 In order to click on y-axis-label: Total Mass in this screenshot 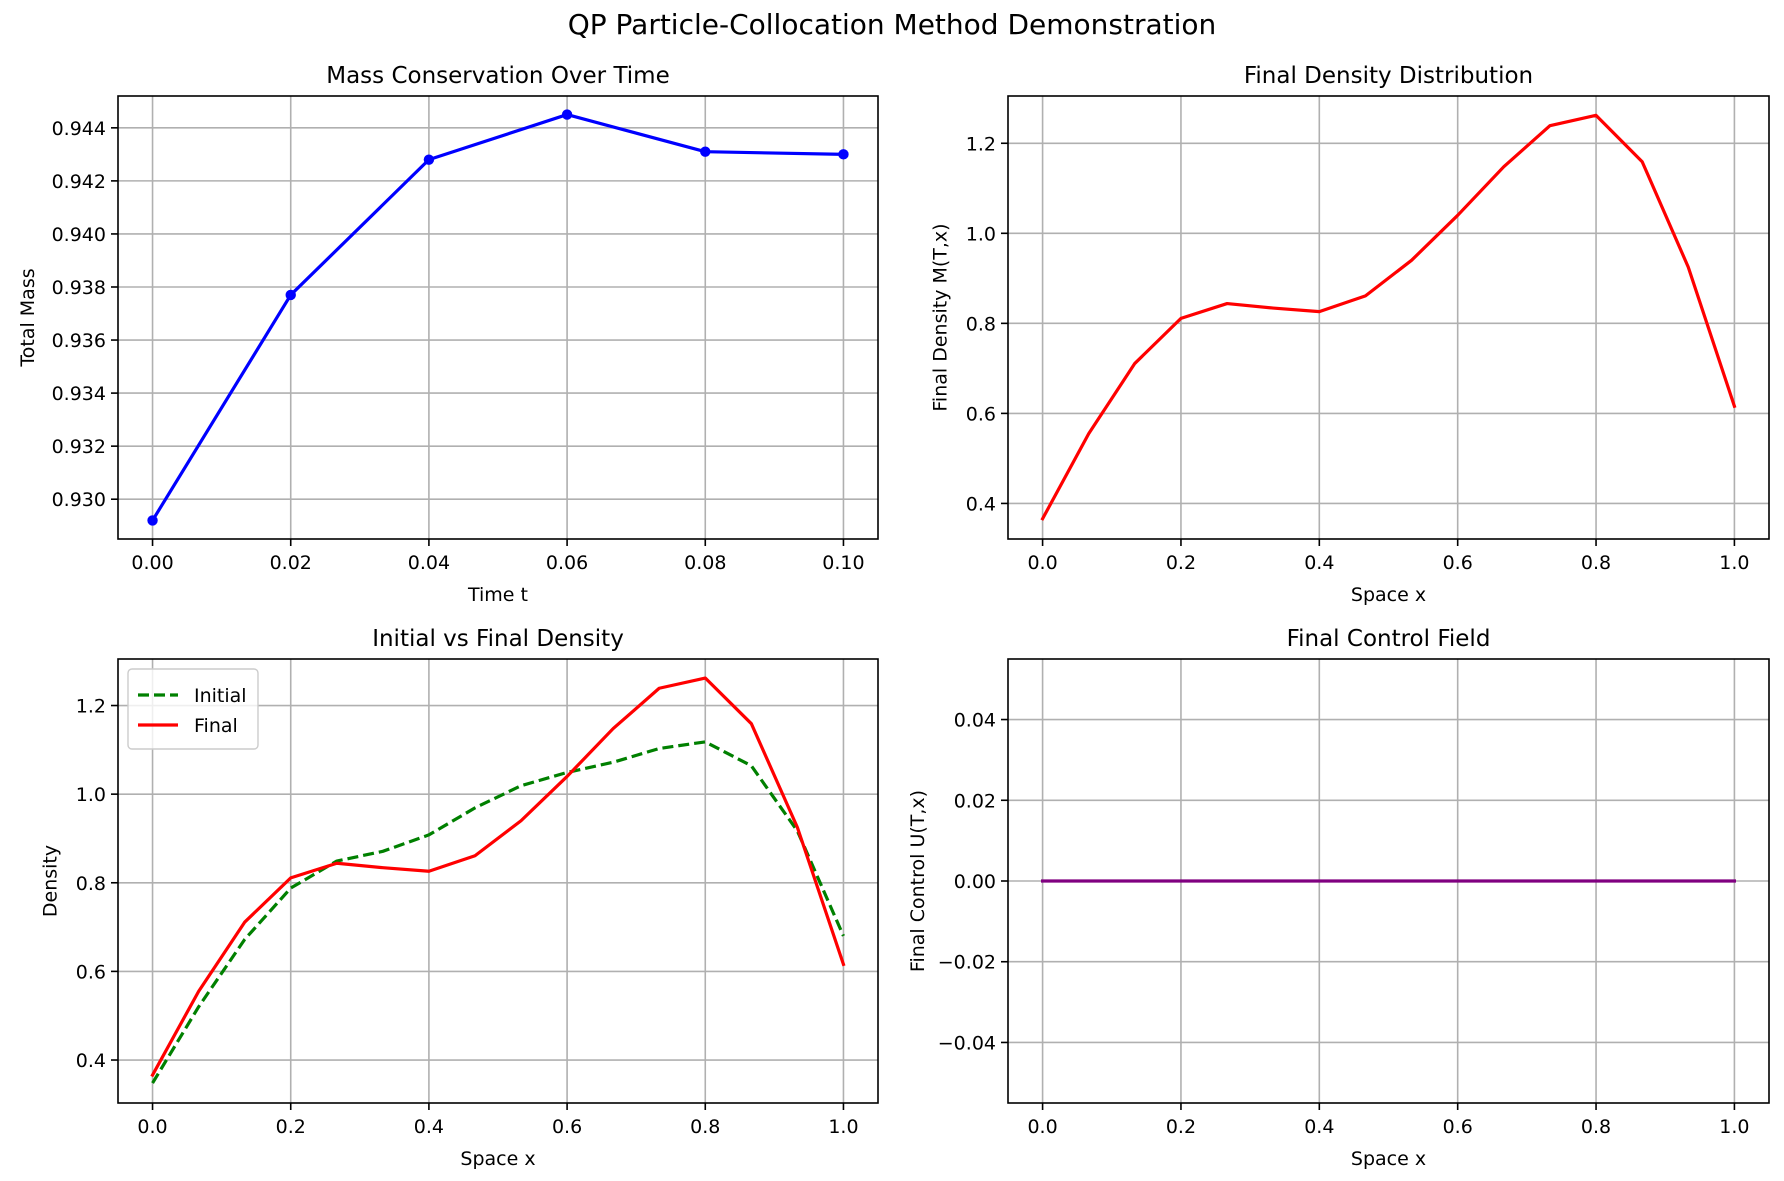, I will do `click(28, 317)`.